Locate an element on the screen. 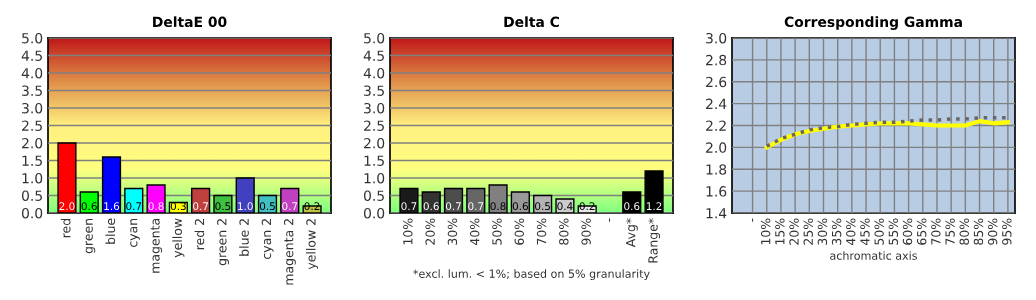 Image resolution: width=1036 pixels, height=300 pixels. data-label: 0.4 is located at coordinates (565, 206).